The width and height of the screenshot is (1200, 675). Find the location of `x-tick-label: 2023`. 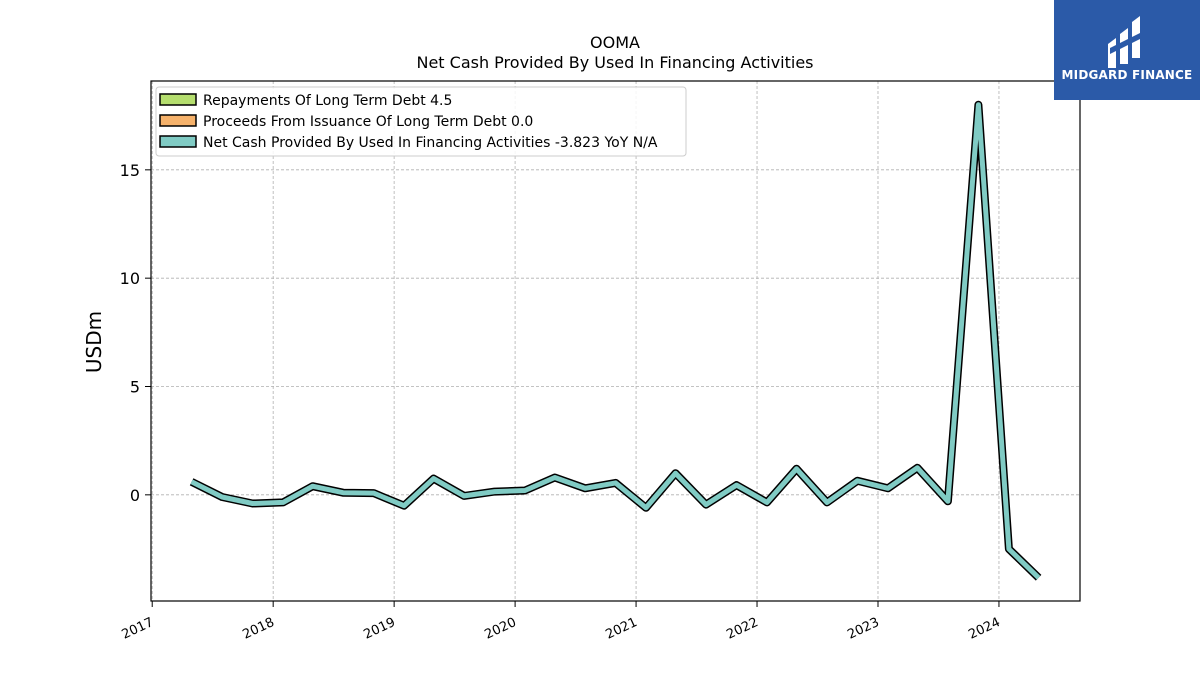

x-tick-label: 2023 is located at coordinates (863, 629).